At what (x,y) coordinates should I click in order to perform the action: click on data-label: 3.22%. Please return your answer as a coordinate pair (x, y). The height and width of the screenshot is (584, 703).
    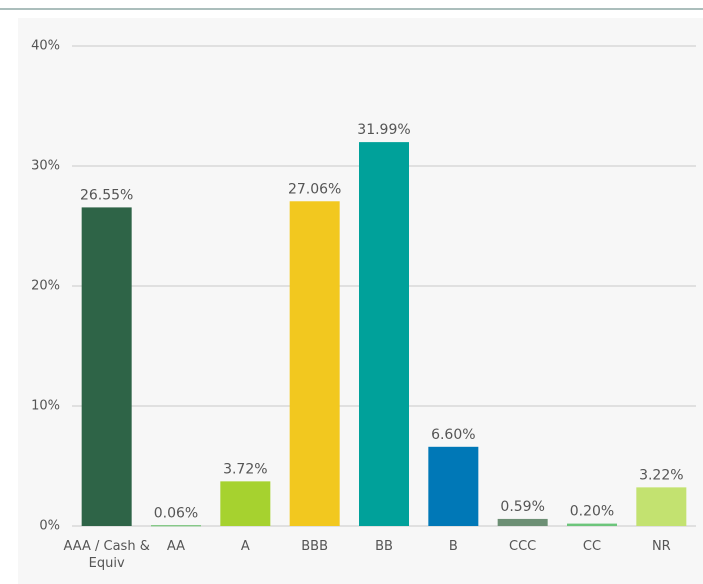
    Looking at the image, I should click on (661, 475).